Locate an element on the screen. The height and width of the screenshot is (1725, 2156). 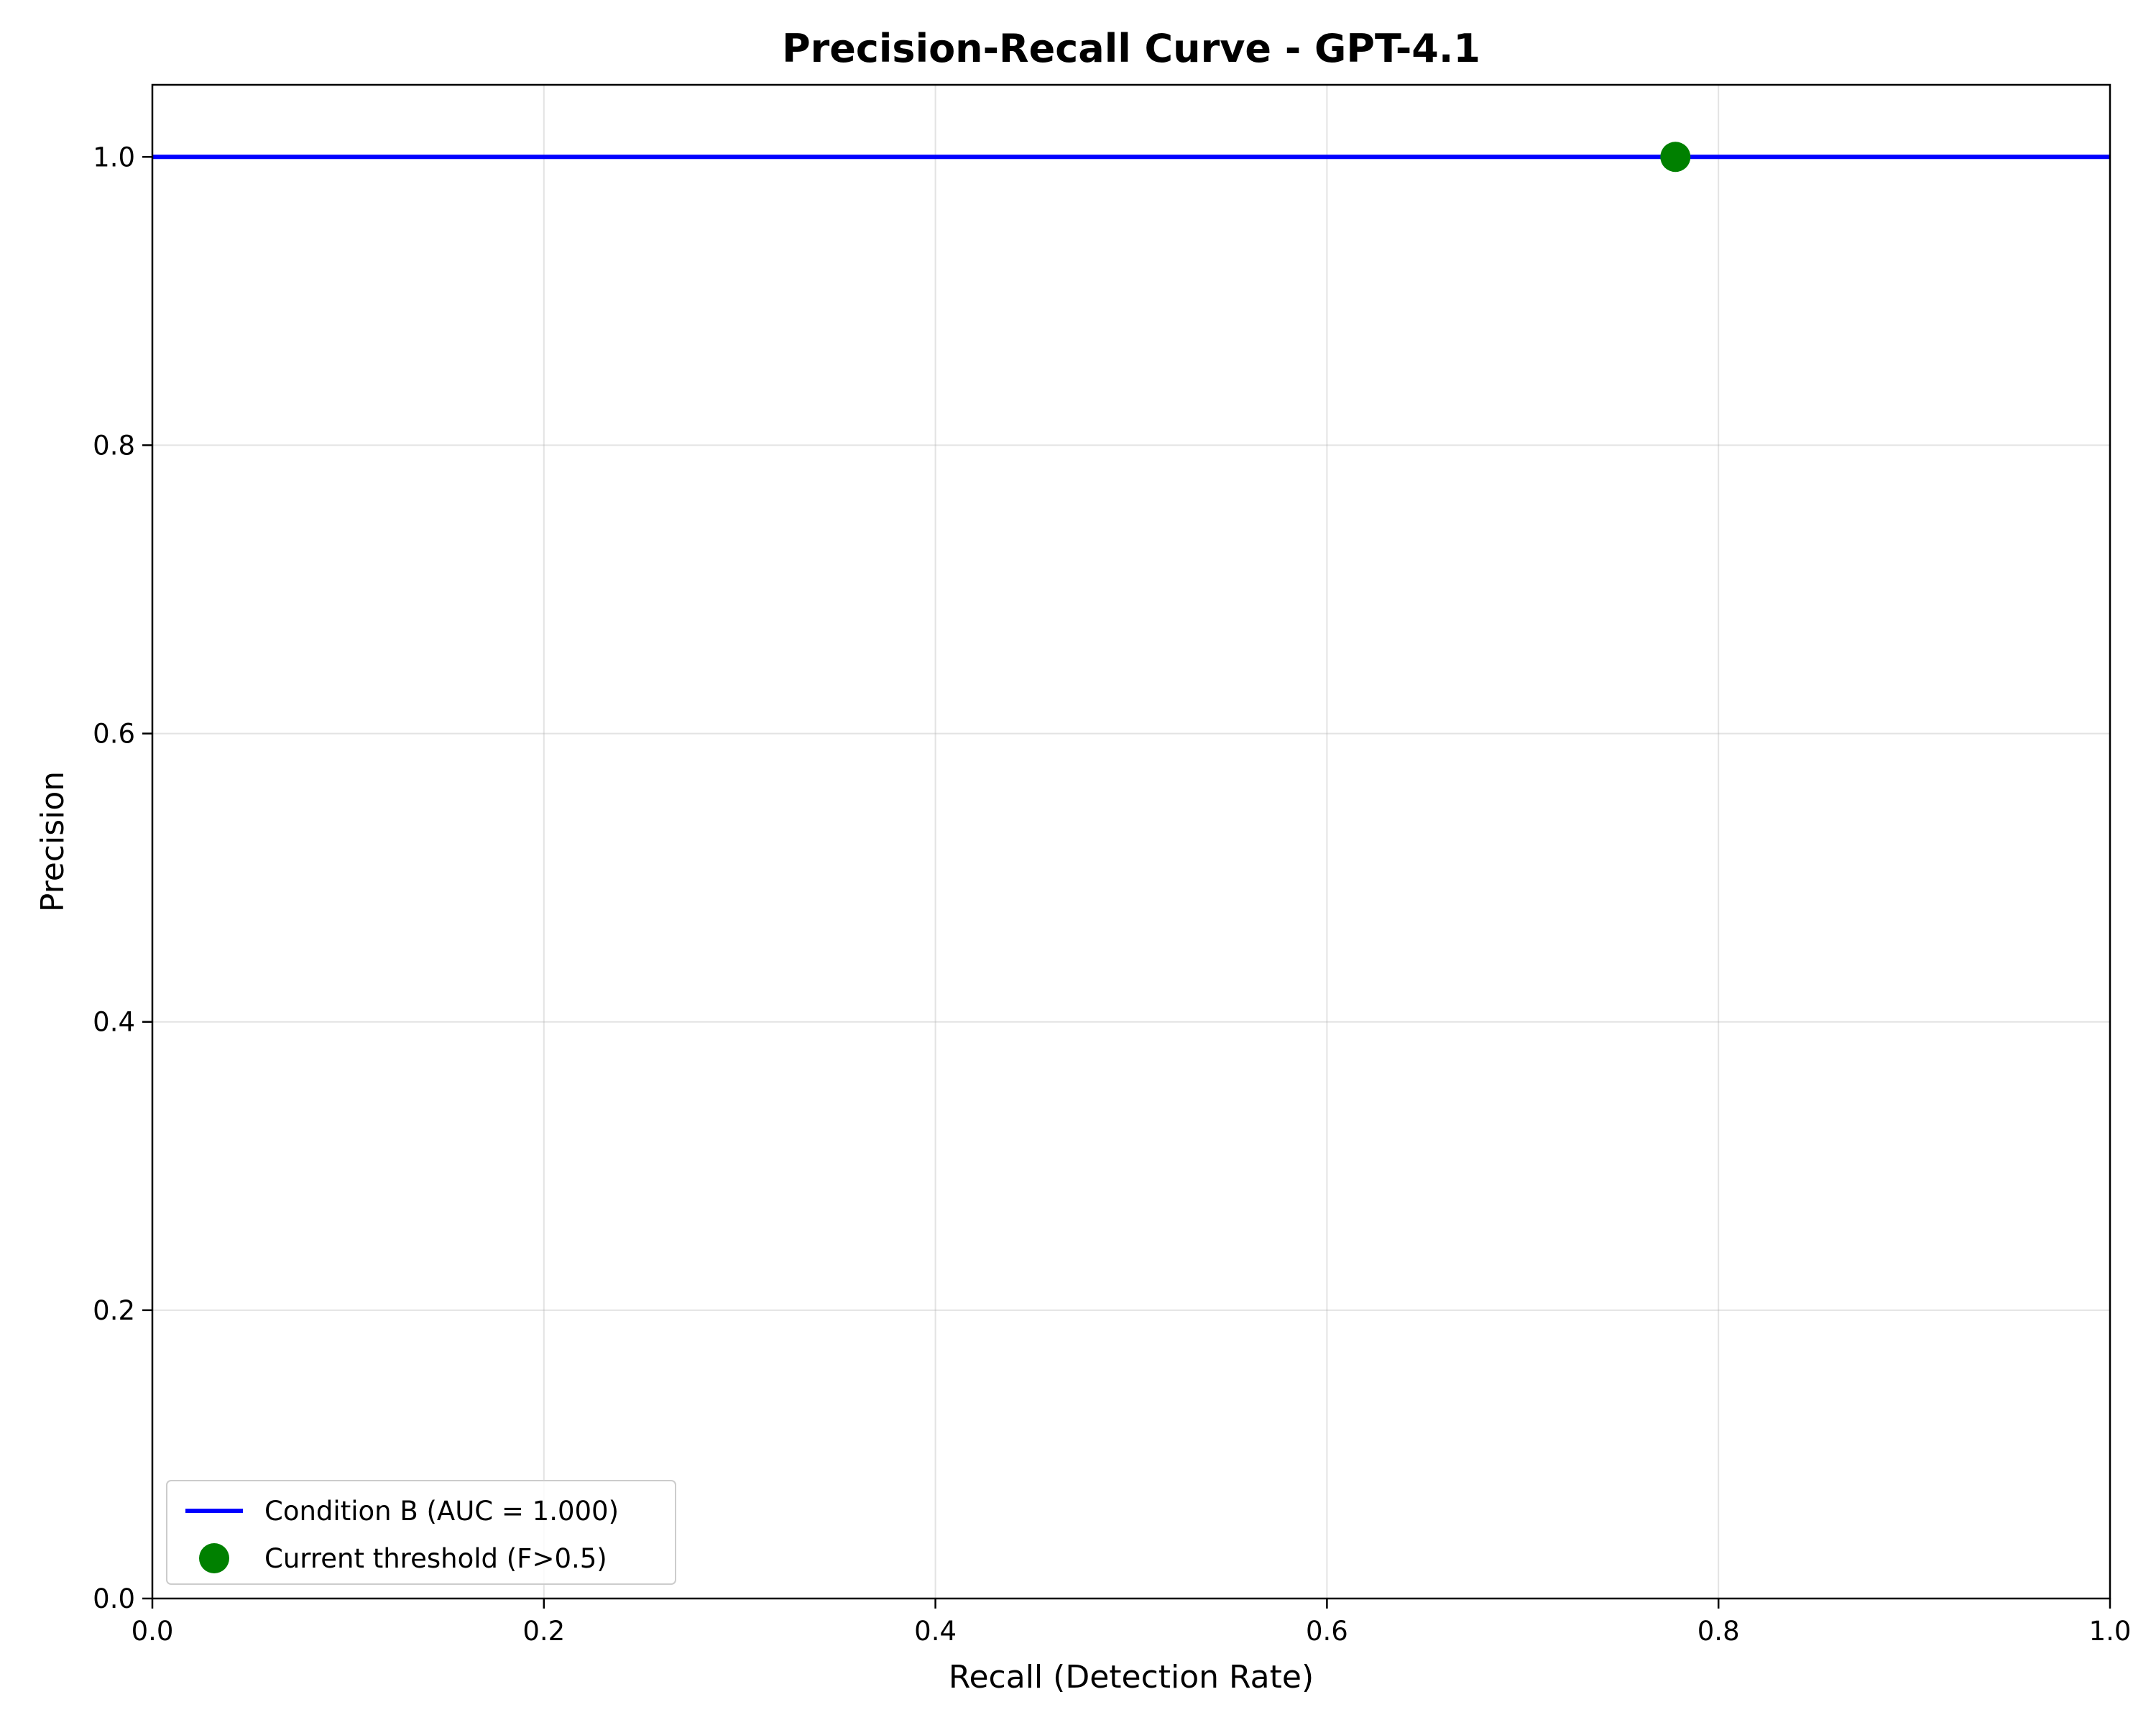
legend-marker-swatch is located at coordinates (214, 1558).